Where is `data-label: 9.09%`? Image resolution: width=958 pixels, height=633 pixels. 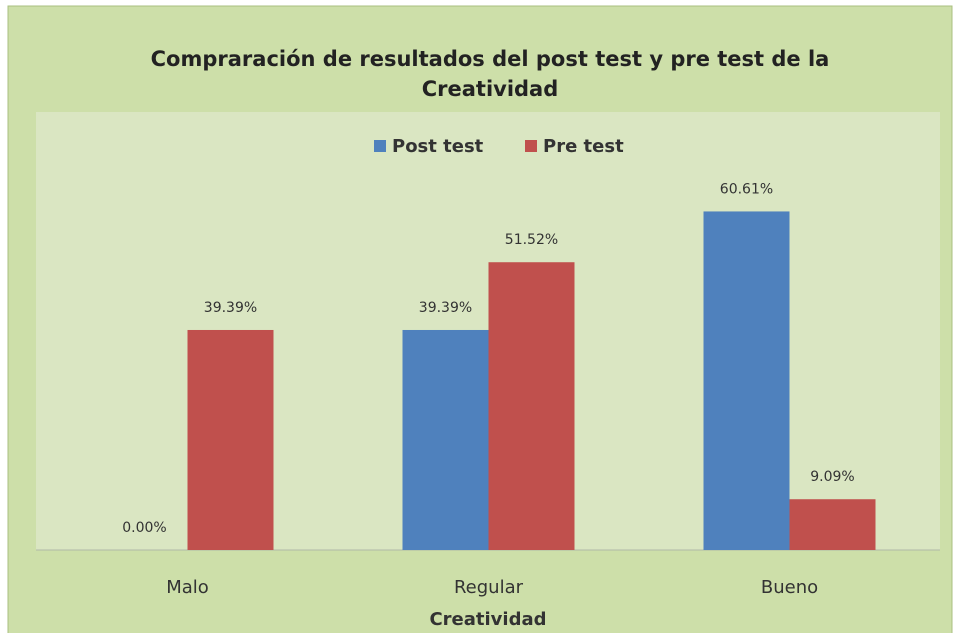
data-label: 9.09% is located at coordinates (832, 477).